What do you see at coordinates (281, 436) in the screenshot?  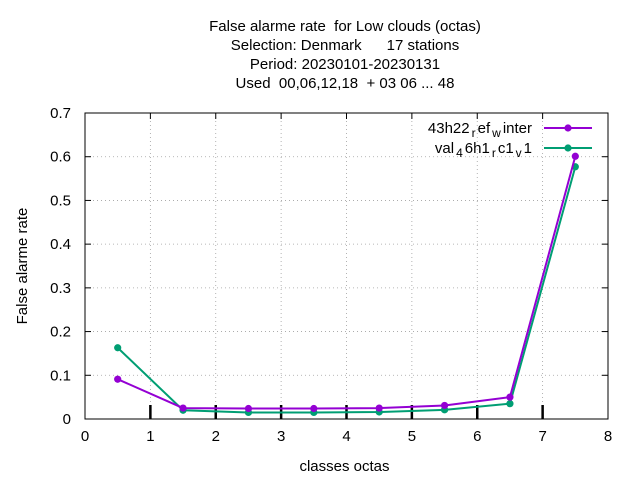 I see `x-tick-label: 3` at bounding box center [281, 436].